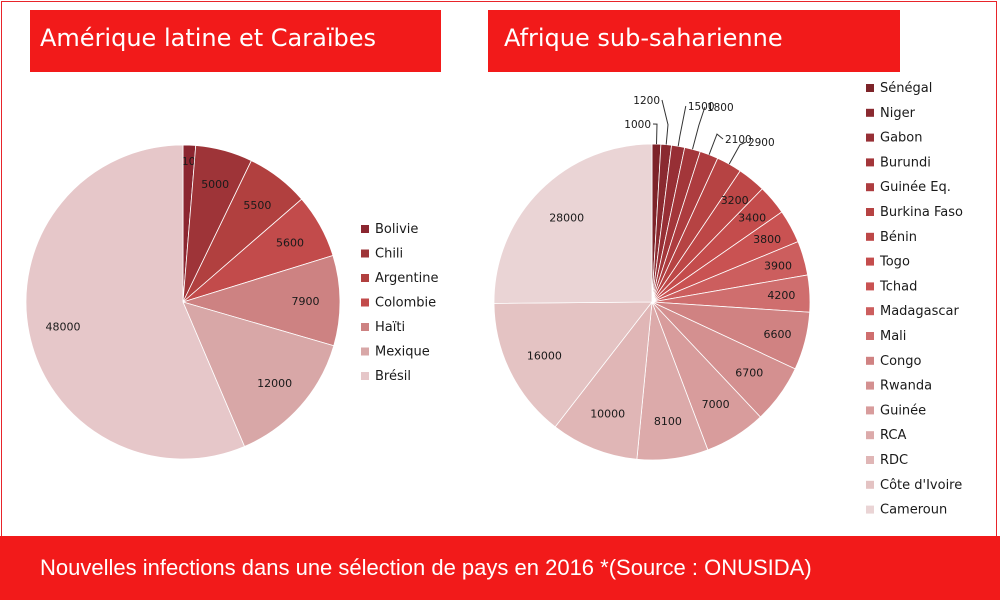 This screenshot has height=600, width=1000. What do you see at coordinates (699, 128) in the screenshot?
I see `leader-line-burundi` at bounding box center [699, 128].